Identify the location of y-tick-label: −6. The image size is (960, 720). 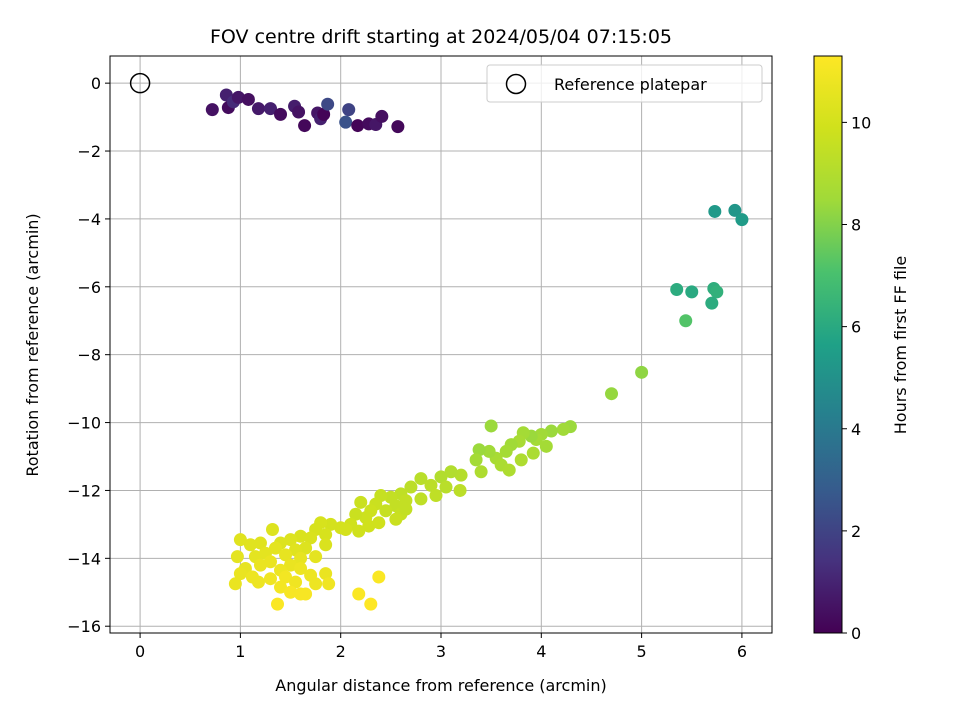
(89, 287).